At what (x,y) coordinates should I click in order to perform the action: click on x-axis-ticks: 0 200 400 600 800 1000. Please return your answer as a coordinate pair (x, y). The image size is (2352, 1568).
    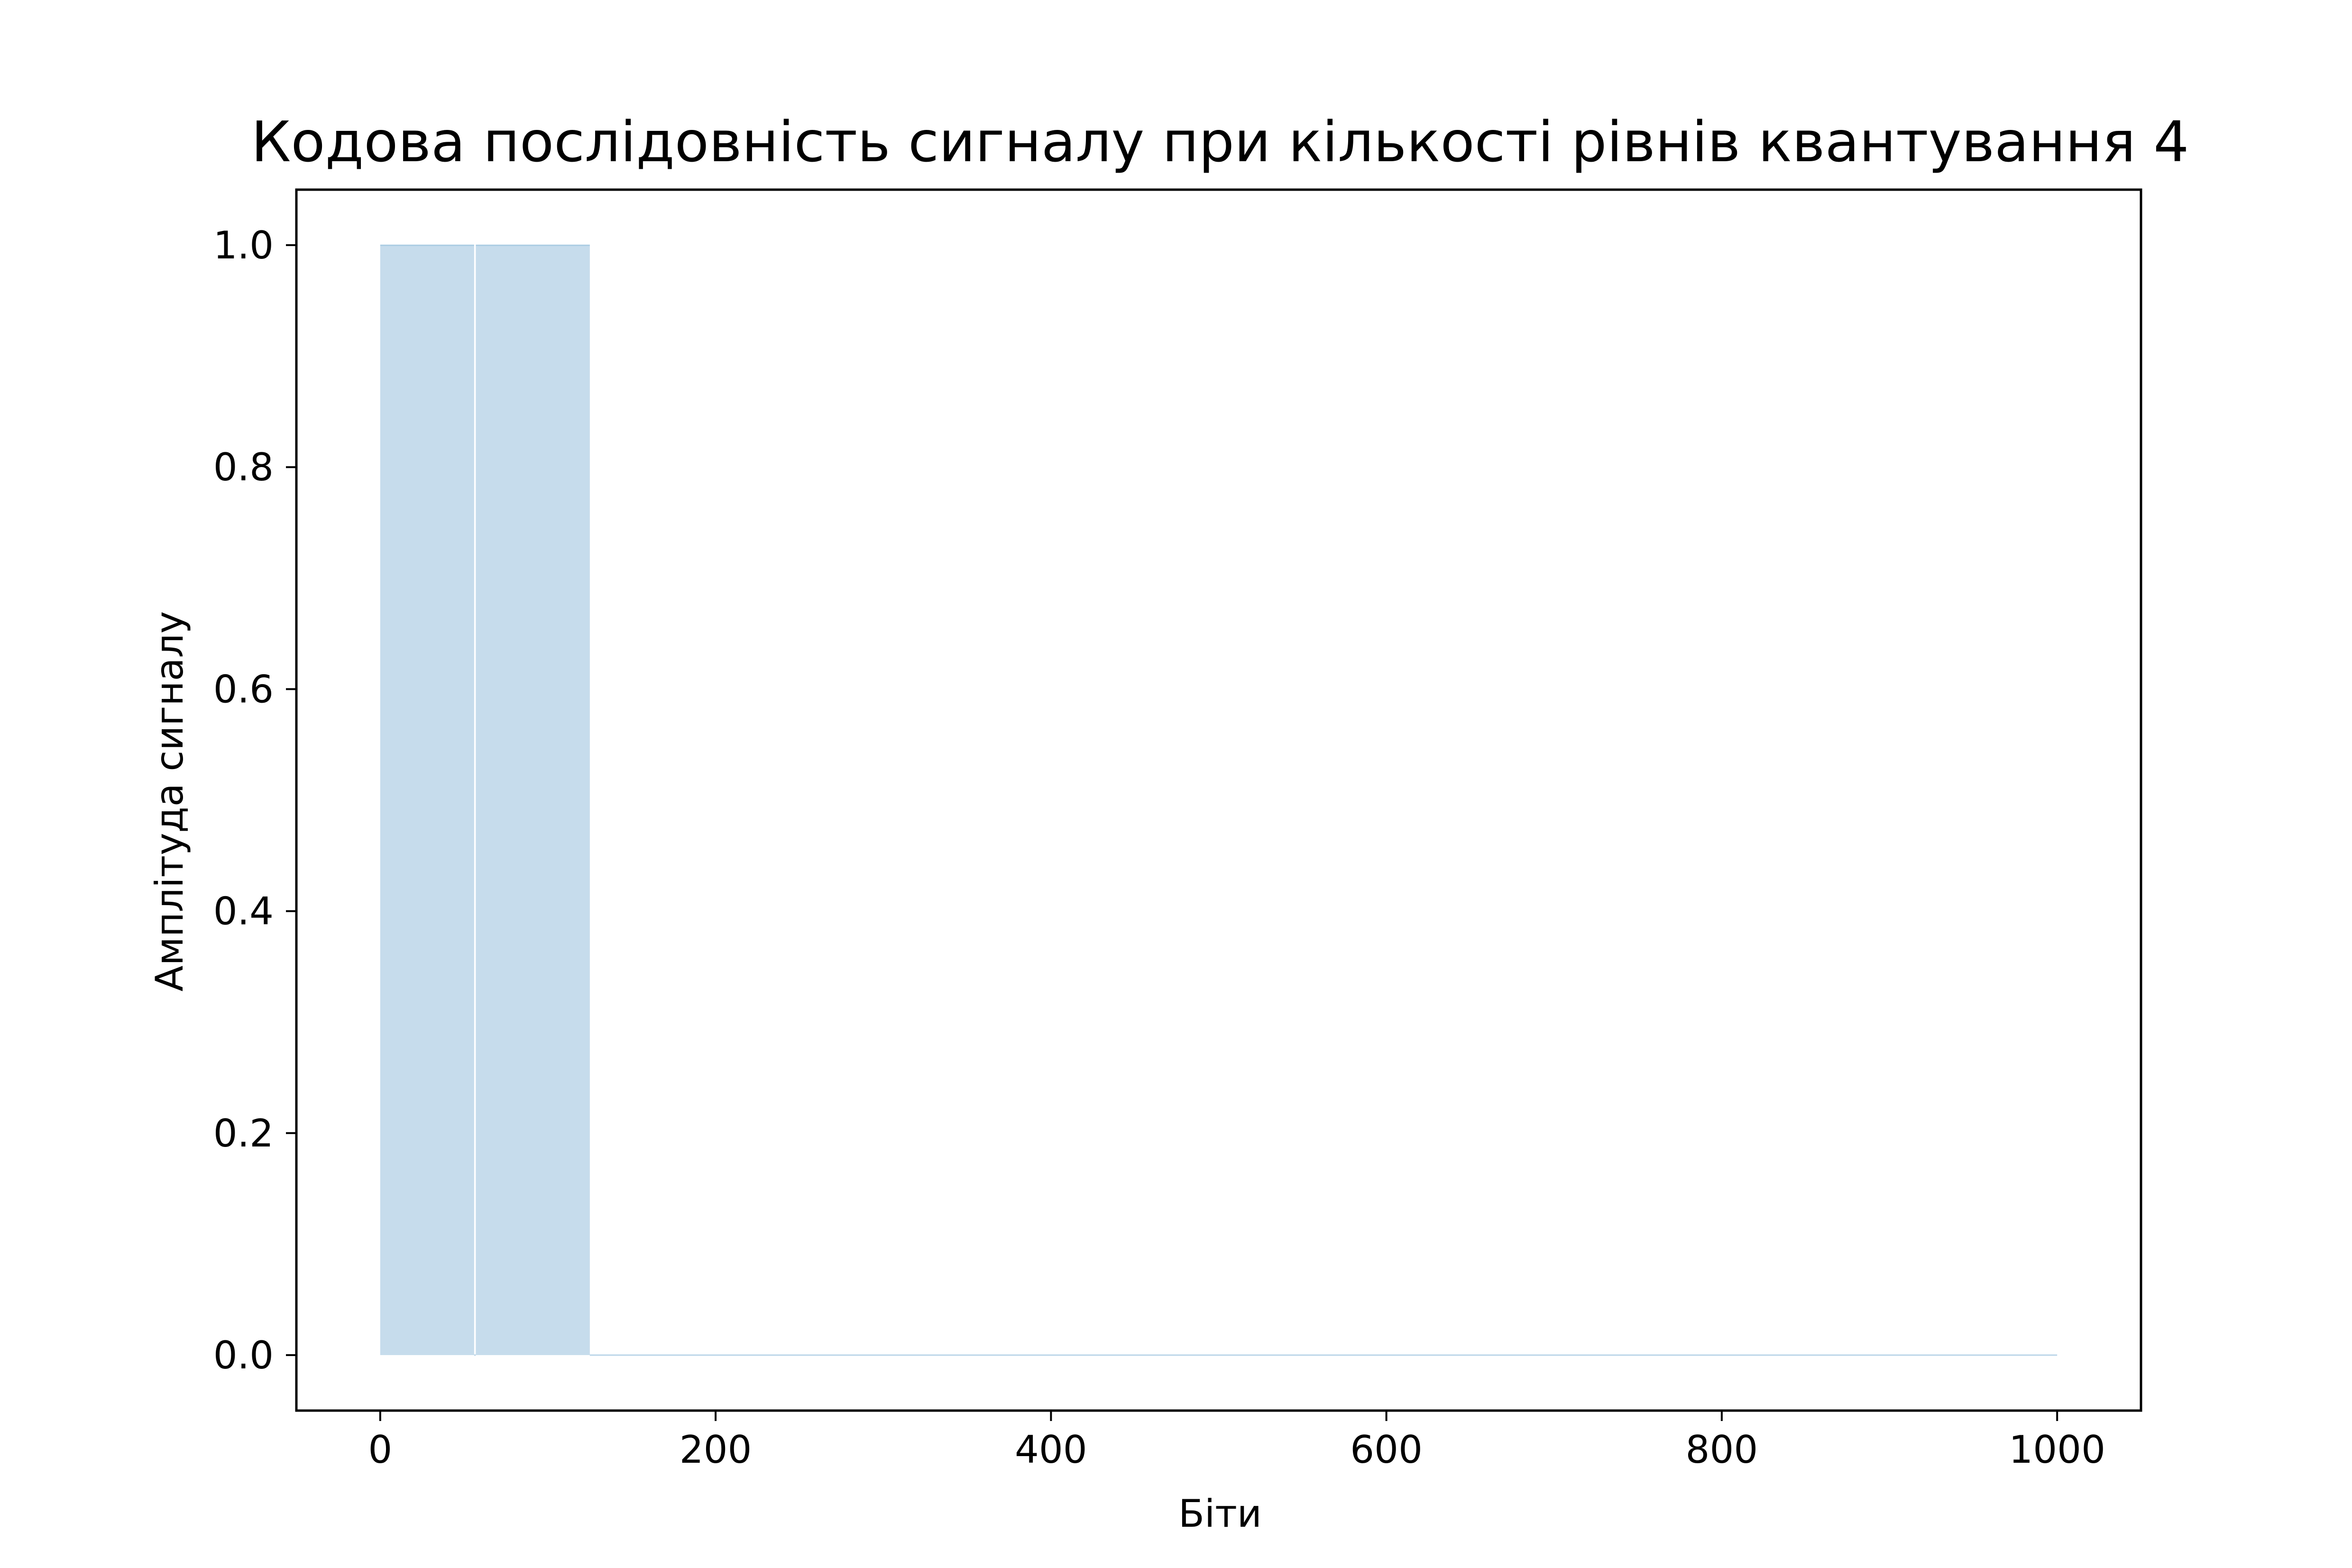
    Looking at the image, I should click on (1237, 1441).